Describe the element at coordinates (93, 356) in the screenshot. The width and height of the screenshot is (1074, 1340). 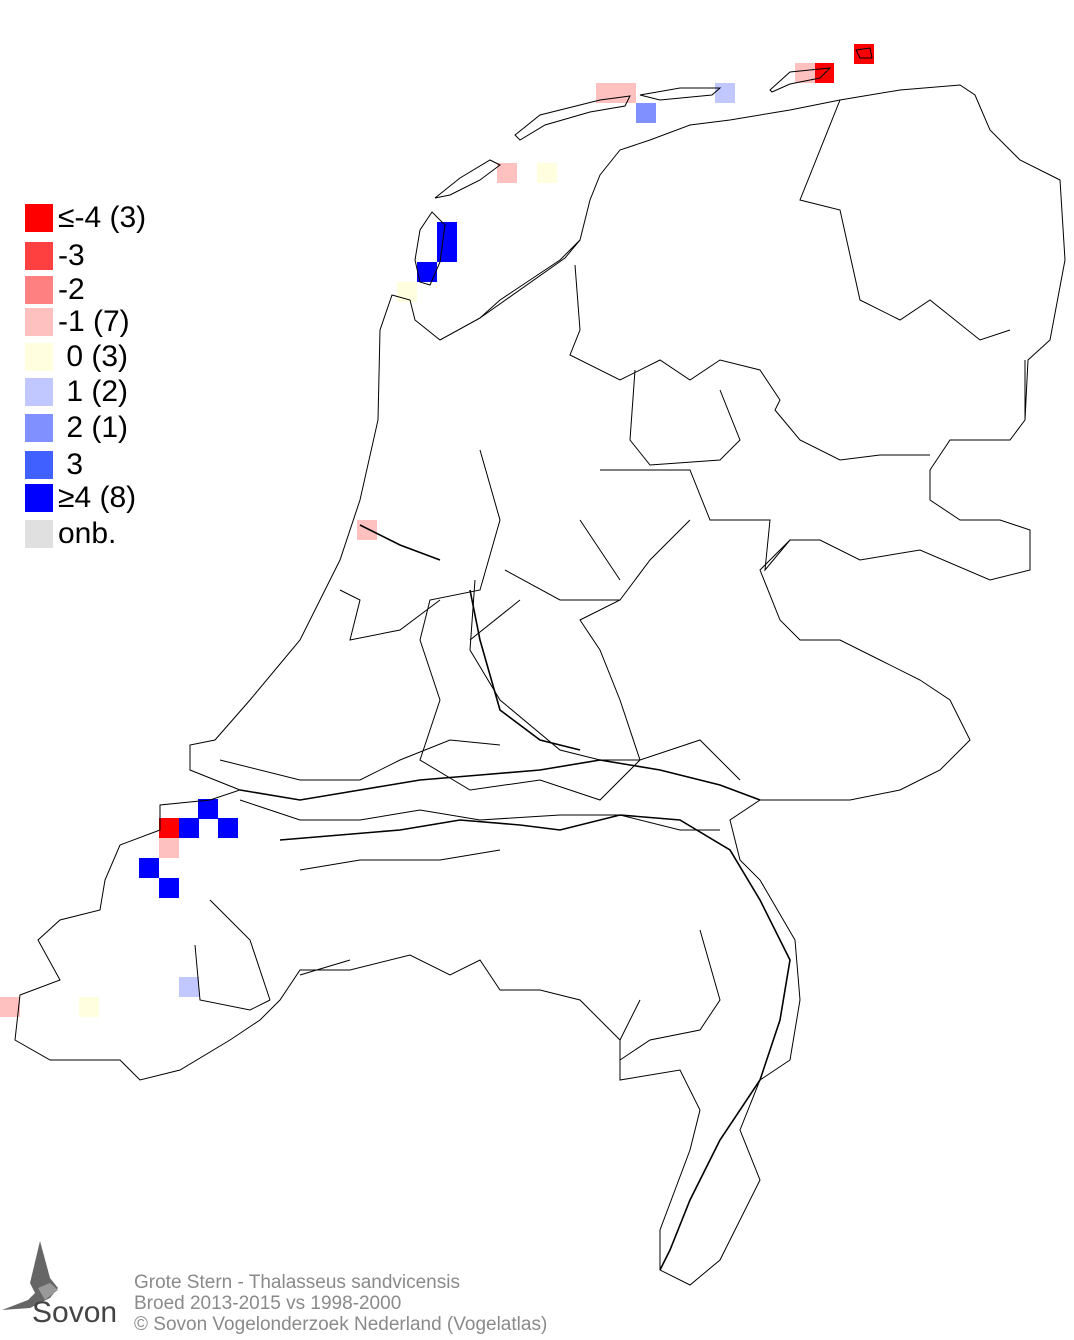
I see `legend-label: 0 (3)` at that location.